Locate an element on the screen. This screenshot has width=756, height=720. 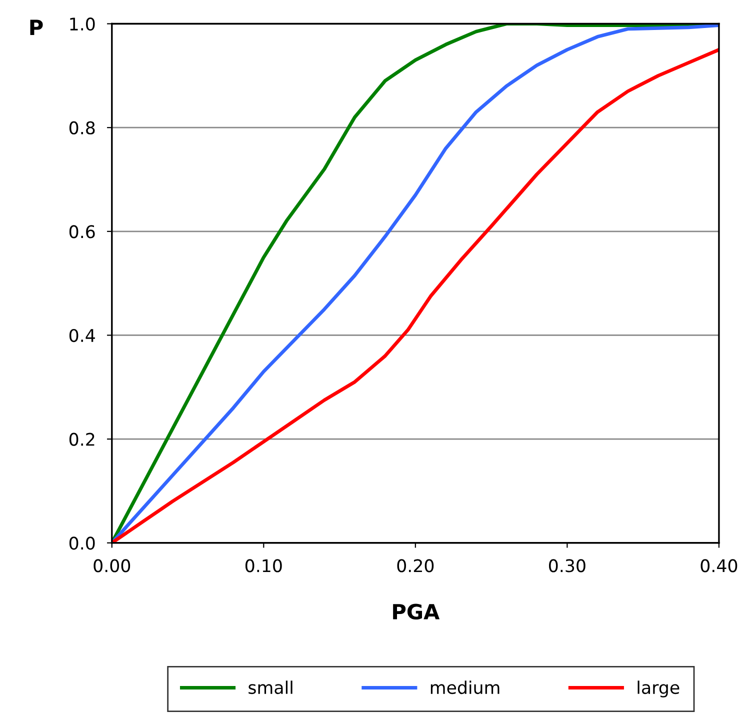
legend-label: large is located at coordinates (659, 689).